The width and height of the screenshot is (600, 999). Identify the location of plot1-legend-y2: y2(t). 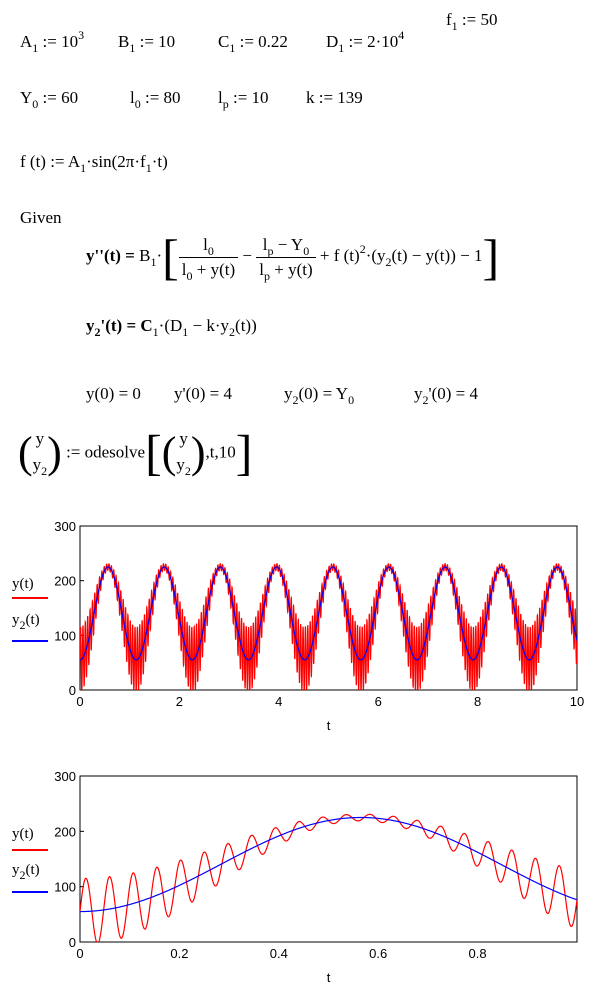
(26, 622).